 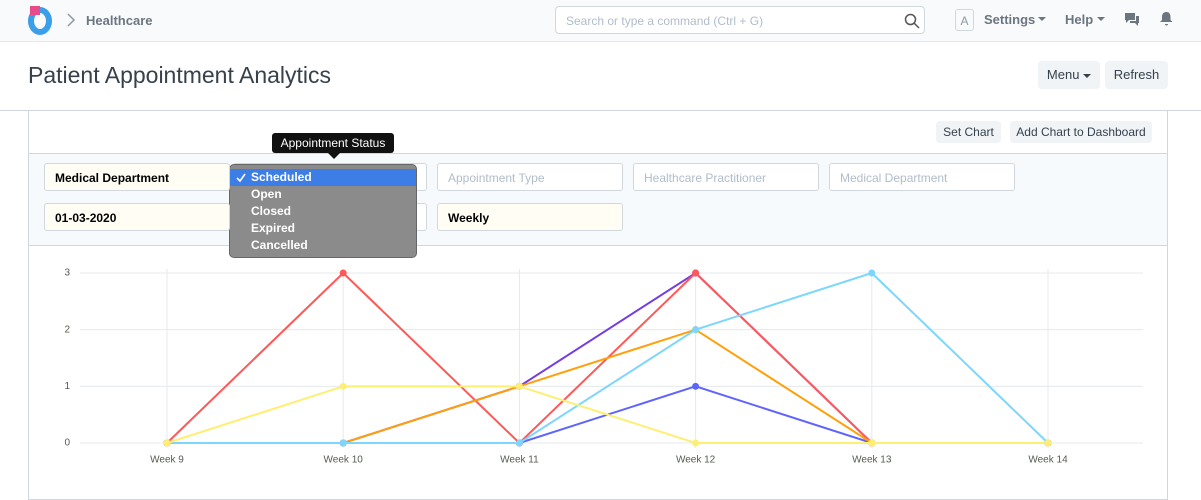 I want to click on filter-text: Healthcare Practitioner, so click(x=705, y=178).